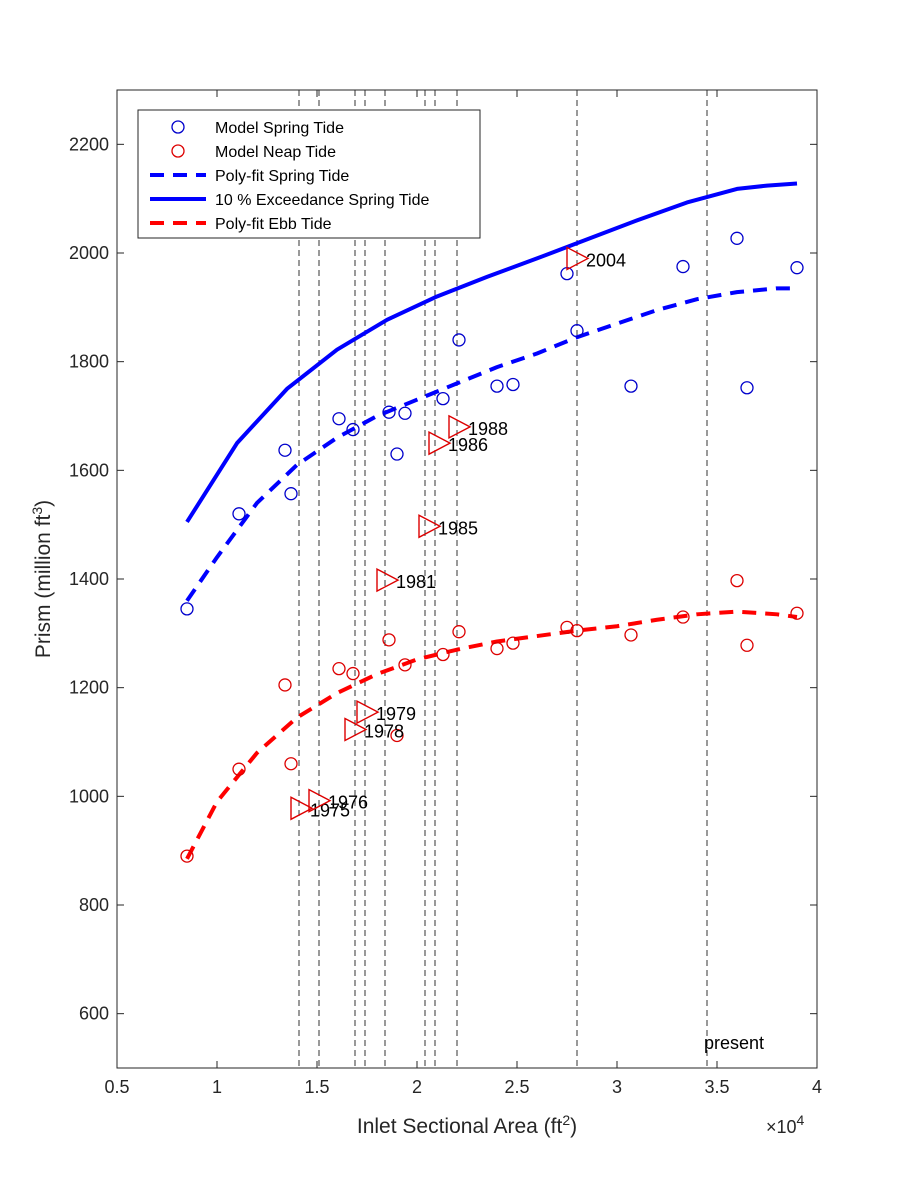 The width and height of the screenshot is (900, 1200). Describe the element at coordinates (468, 445) in the screenshot. I see `year-label-1986: 1986` at that location.